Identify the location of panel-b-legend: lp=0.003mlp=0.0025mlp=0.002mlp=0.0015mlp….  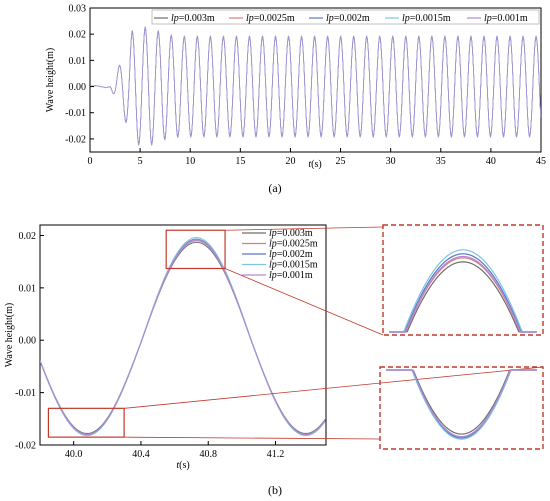
(280, 254).